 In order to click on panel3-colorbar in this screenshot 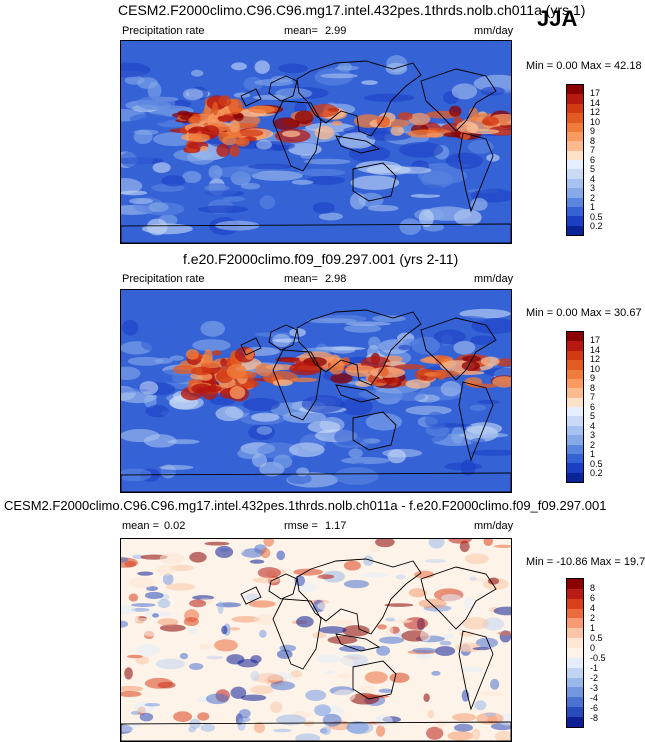, I will do `click(575, 653)`.